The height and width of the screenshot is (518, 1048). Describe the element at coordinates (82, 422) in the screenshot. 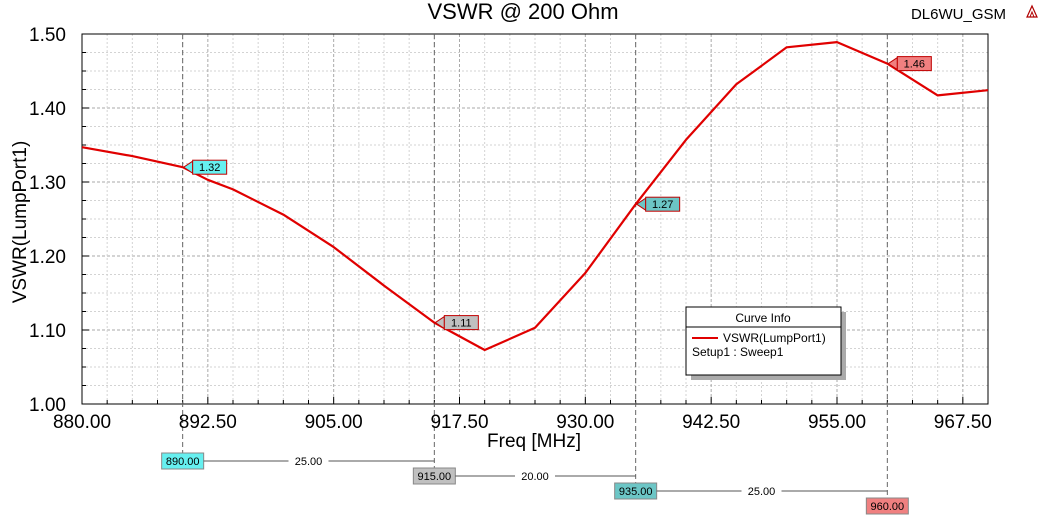

I see `x-tick-label: 880.00` at that location.